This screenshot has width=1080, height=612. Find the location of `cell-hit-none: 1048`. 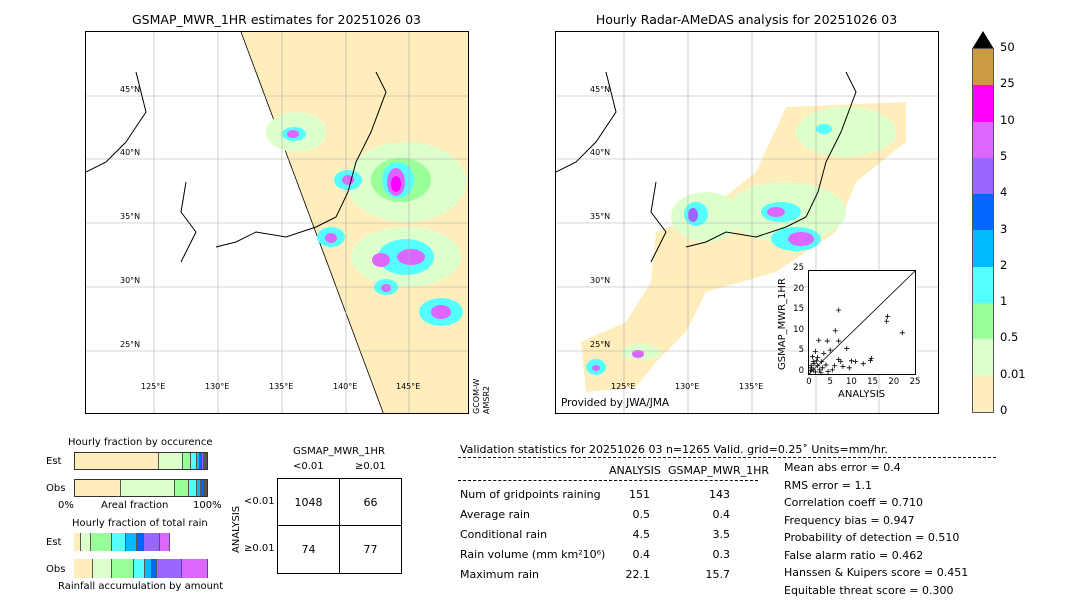

cell-hit-none: 1048 is located at coordinates (308, 502).